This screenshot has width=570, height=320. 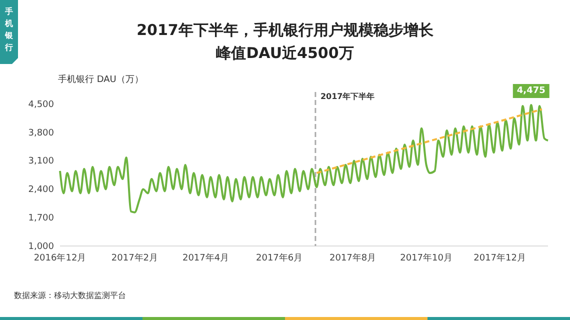 What do you see at coordinates (285, 53) in the screenshot?
I see `chart-subtitle: 峰值DAU近4500万` at bounding box center [285, 53].